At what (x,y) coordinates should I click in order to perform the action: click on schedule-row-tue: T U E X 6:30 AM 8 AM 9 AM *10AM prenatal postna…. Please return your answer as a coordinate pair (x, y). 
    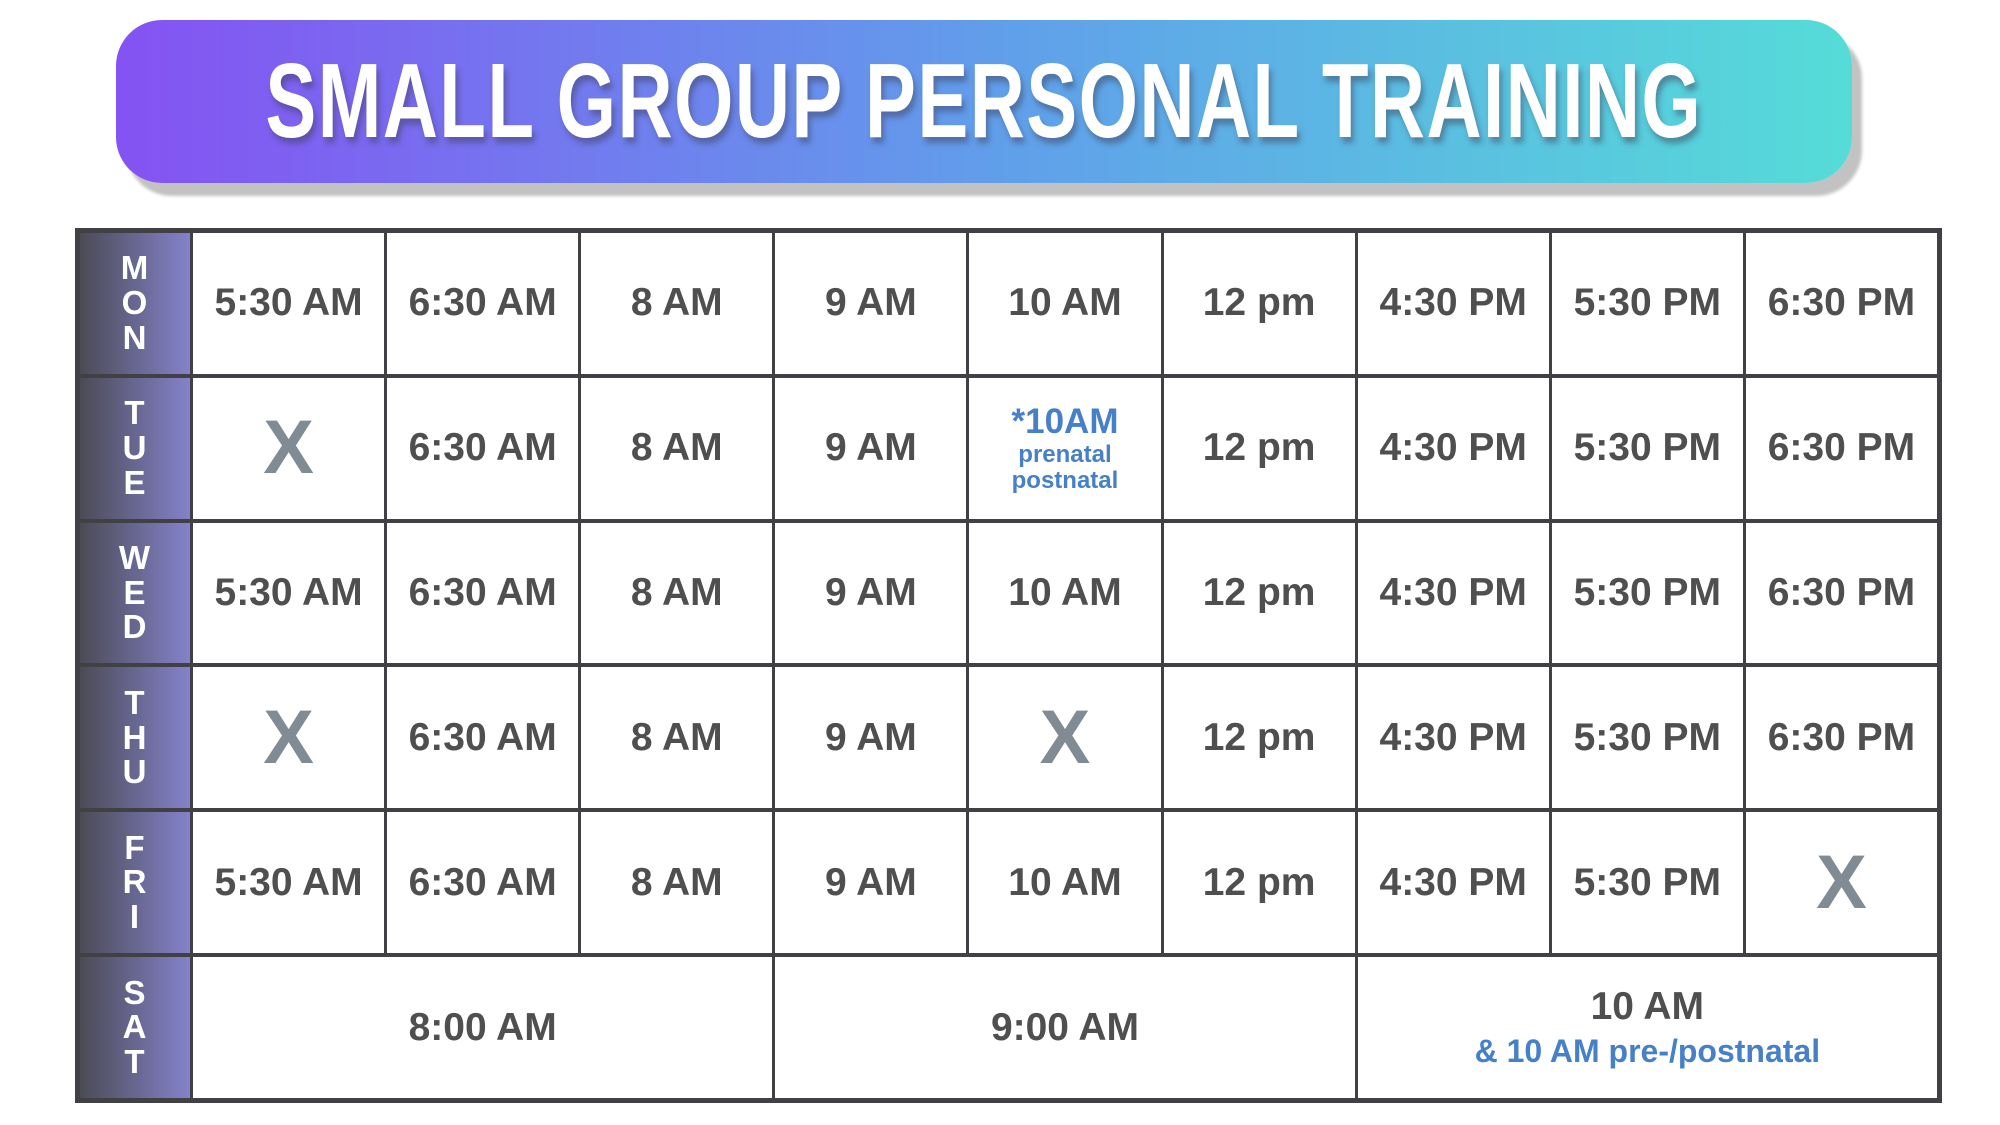
    Looking at the image, I should click on (1008, 446).